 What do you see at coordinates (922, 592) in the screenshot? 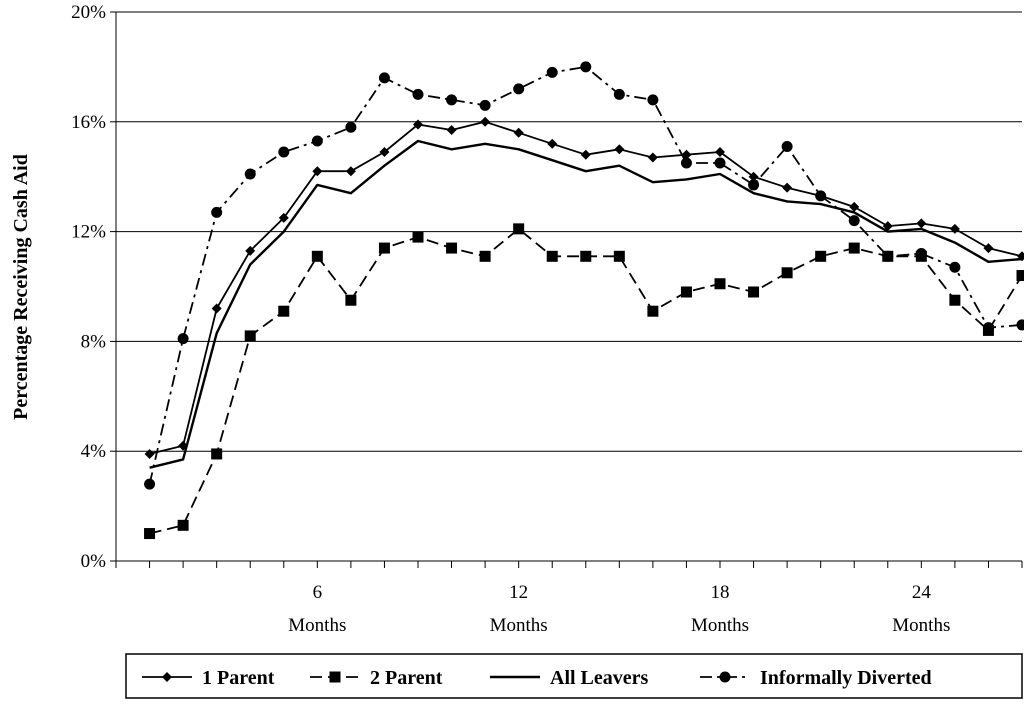
I see `x-tick-label: 24` at bounding box center [922, 592].